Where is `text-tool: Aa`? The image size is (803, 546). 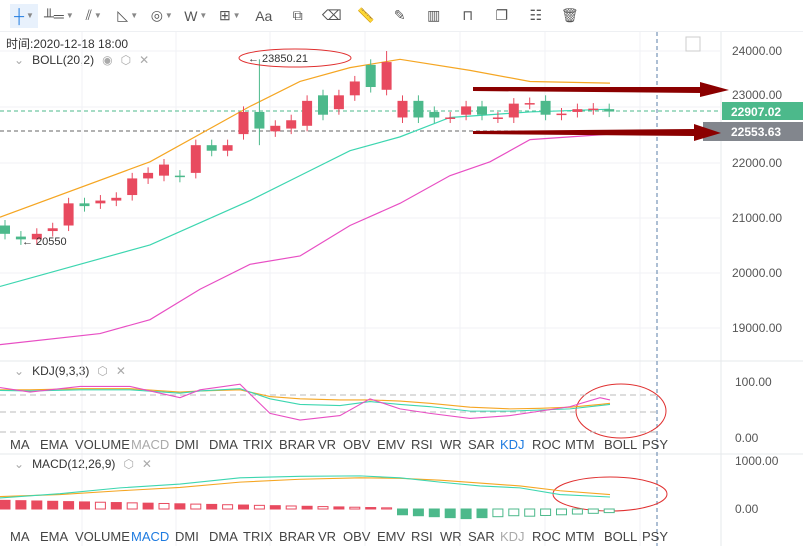
text-tool: Aa is located at coordinates (264, 16).